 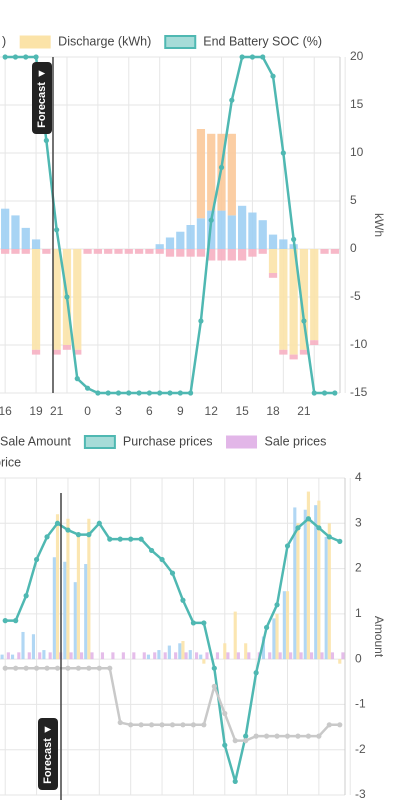 What do you see at coordinates (355, 296) in the screenshot?
I see `y-tick-label: -5` at bounding box center [355, 296].